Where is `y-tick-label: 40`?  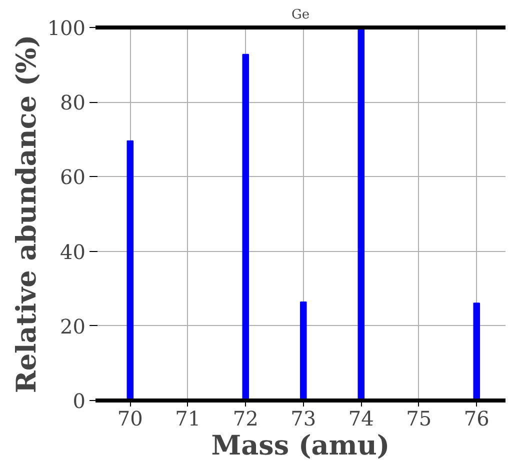 y-tick-label: 40 is located at coordinates (73, 252).